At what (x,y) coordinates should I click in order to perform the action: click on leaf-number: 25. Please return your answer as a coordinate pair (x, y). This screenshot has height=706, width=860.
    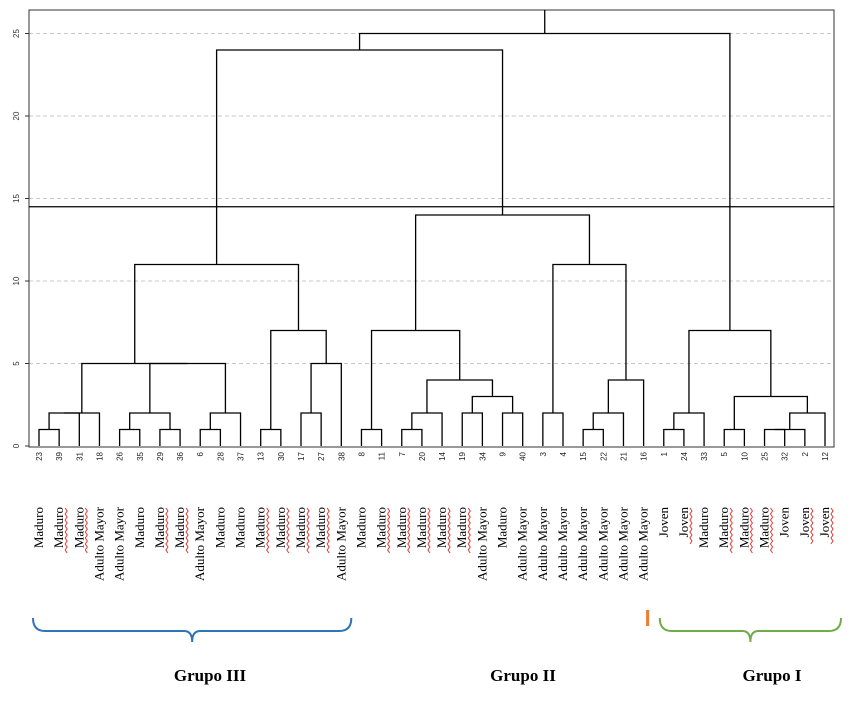
    Looking at the image, I should click on (765, 455).